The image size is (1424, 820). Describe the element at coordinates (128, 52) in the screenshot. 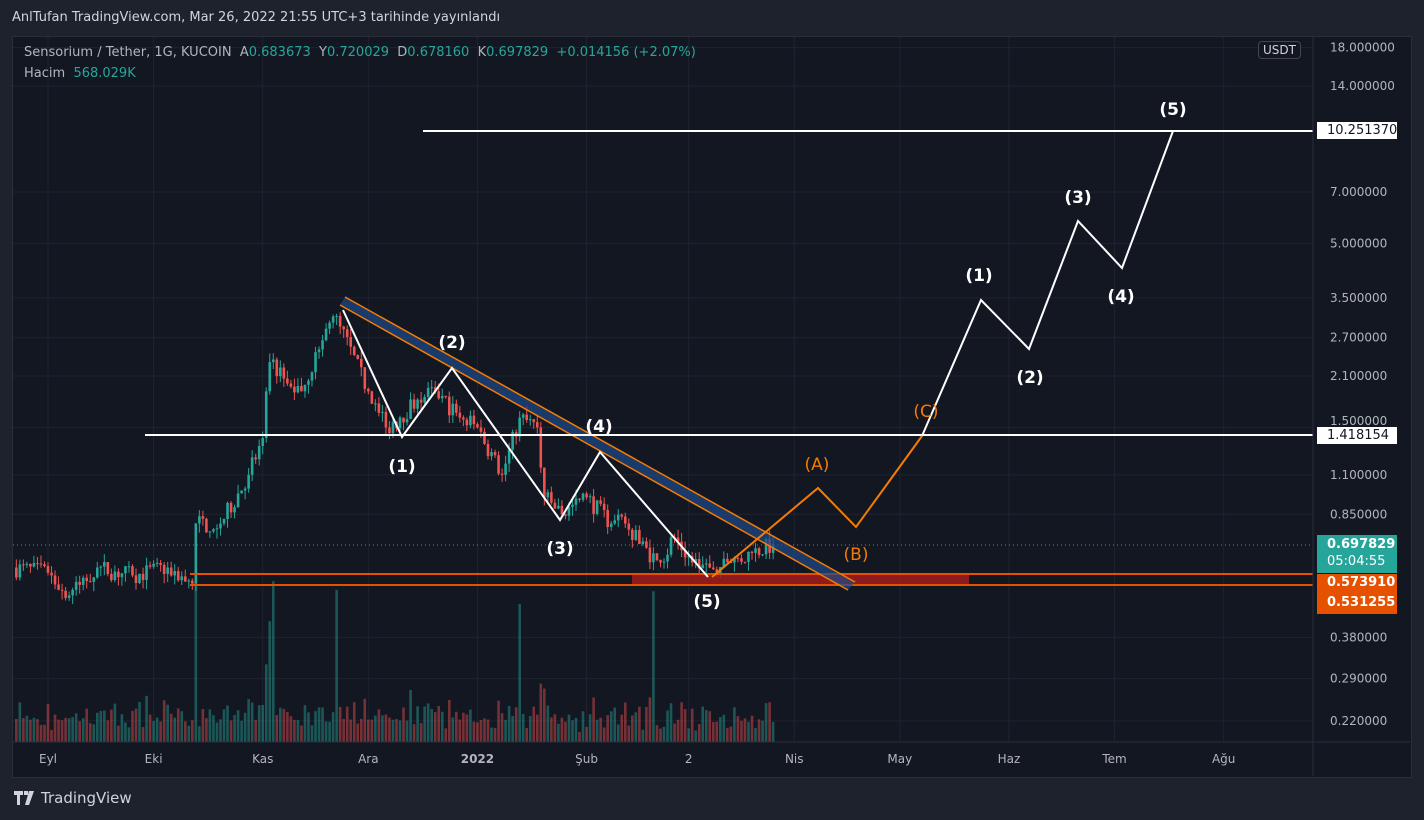

I see `symbol-name: Sensorium / Tether, 1G, KUCOIN` at that location.